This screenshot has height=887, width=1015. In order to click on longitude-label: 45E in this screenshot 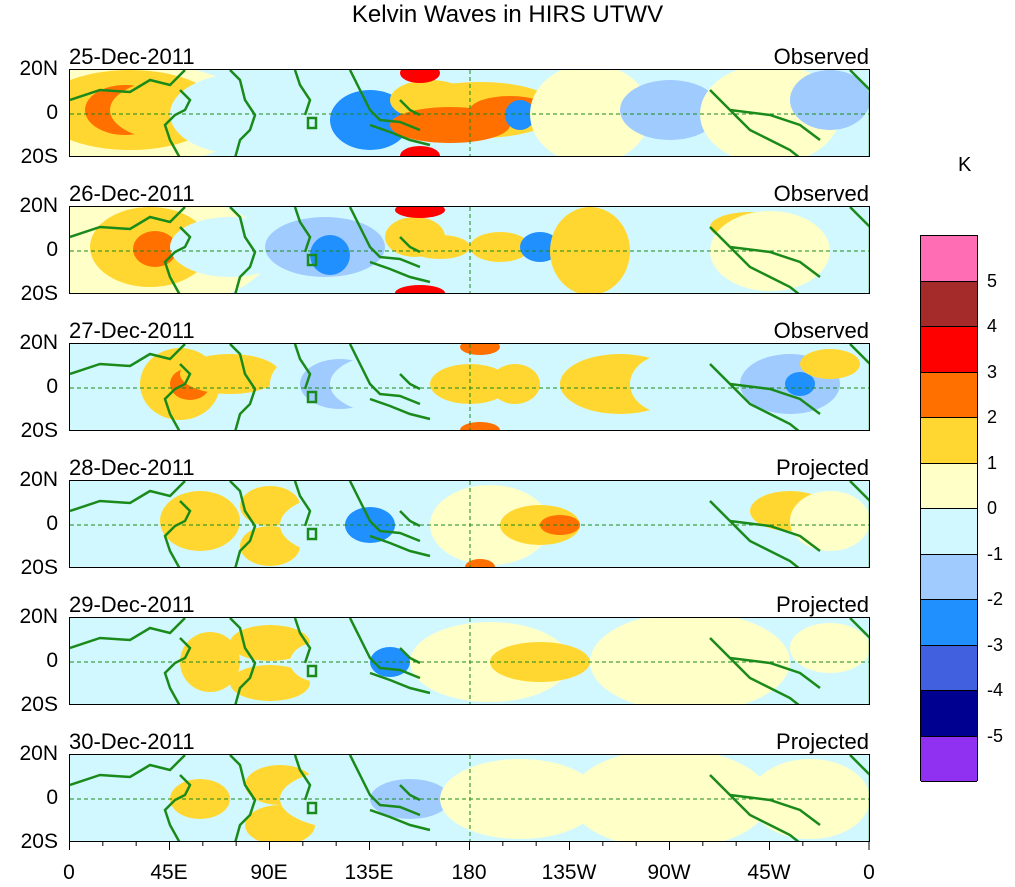, I will do `click(169, 872)`.